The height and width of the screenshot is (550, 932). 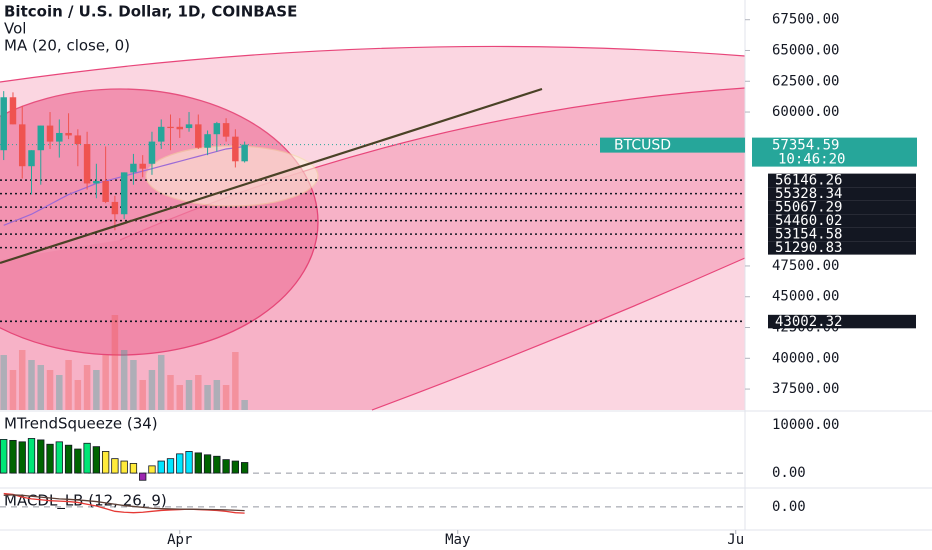 What do you see at coordinates (805, 112) in the screenshot?
I see `y-tick-label: 60000.00` at bounding box center [805, 112].